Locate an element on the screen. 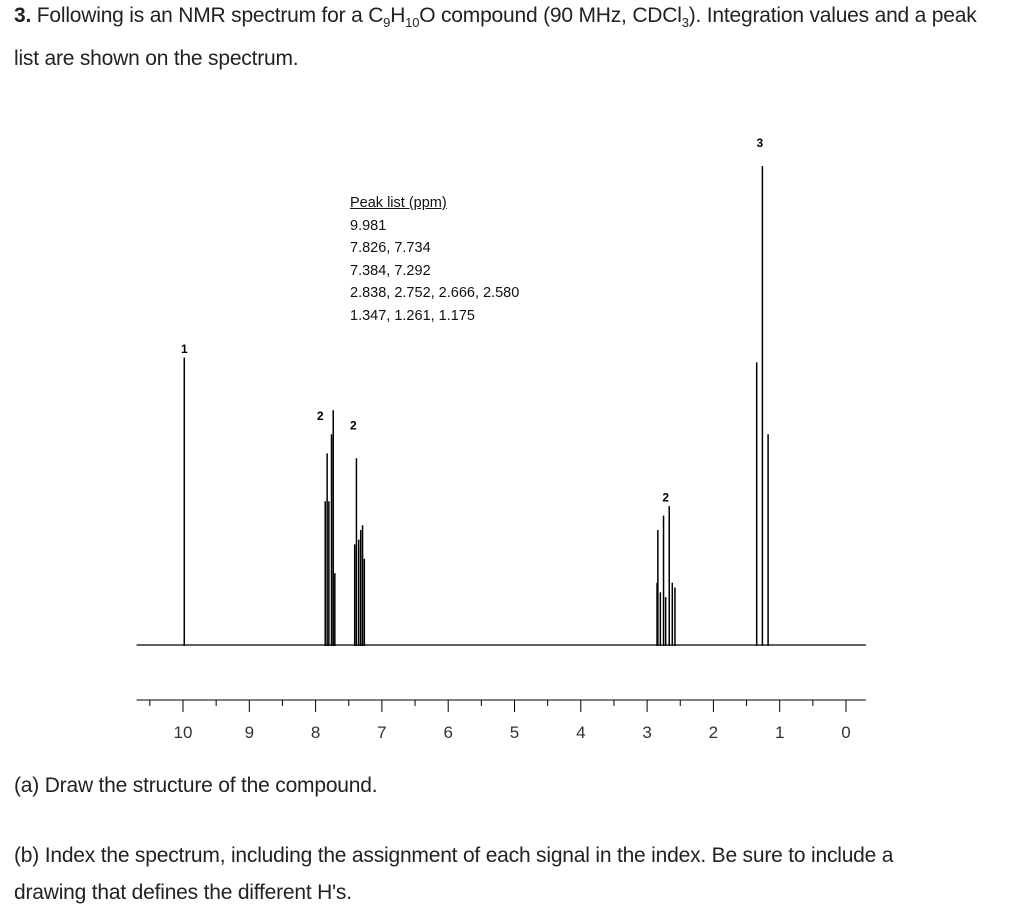  x-axis-tick-label: 10 is located at coordinates (183, 732).